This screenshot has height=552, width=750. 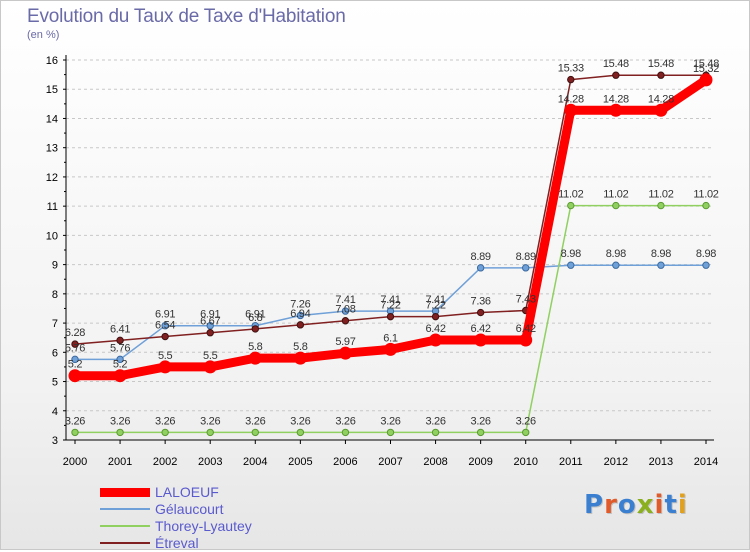 What do you see at coordinates (165, 462) in the screenshot?
I see `x-tick-label: 2002` at bounding box center [165, 462].